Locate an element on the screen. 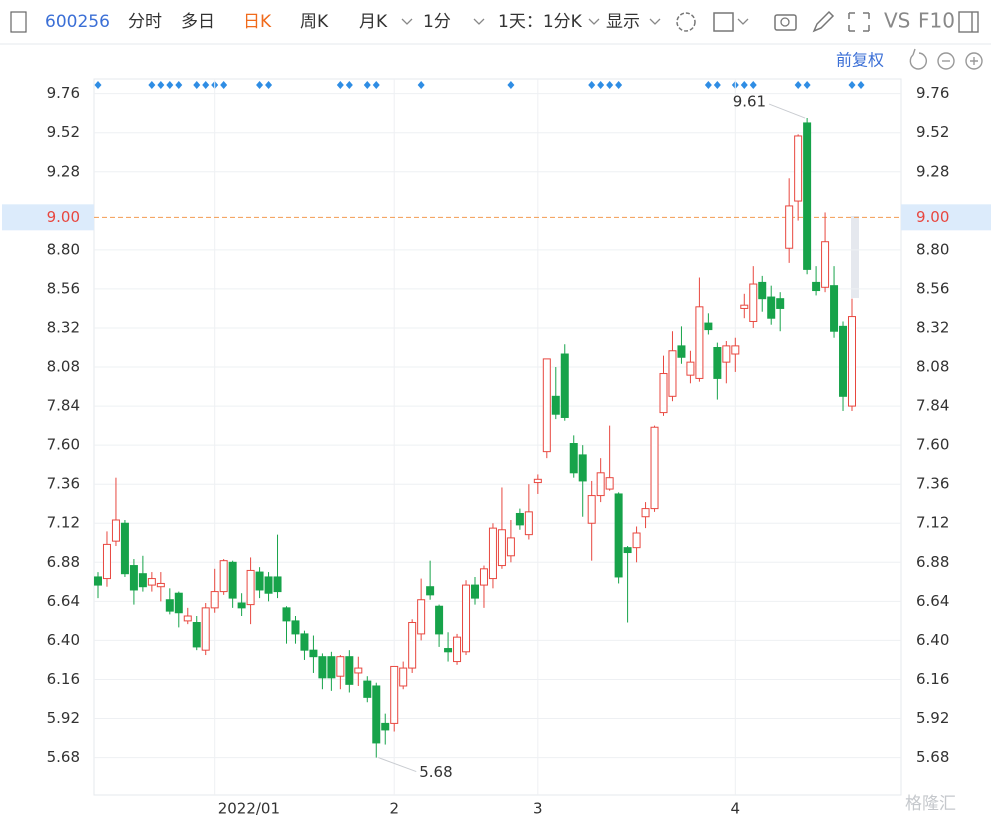 The image size is (991, 829). chevron is located at coordinates (479, 21).